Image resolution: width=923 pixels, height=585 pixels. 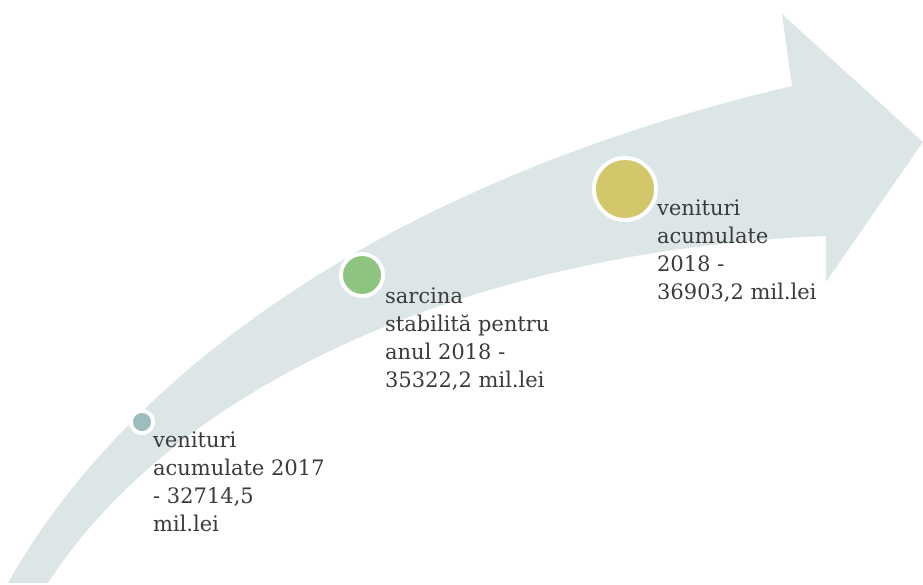 I want to click on item-text: anul 2018 -, so click(x=445, y=352).